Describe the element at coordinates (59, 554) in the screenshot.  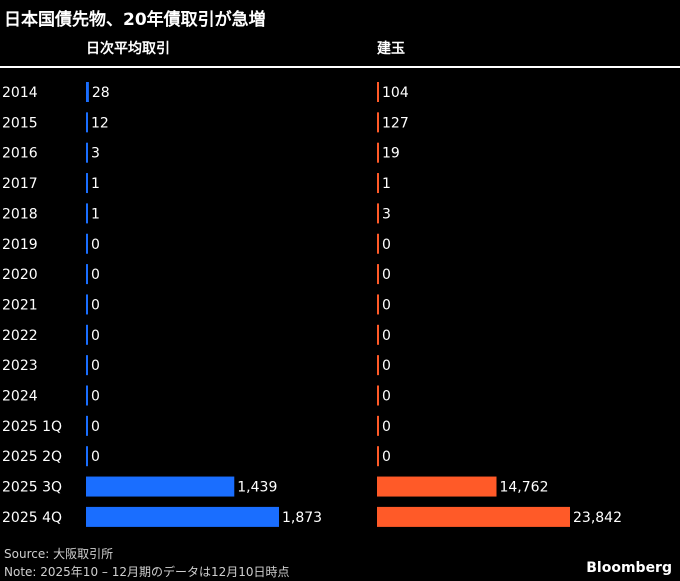
I see `source-text: Source: 大阪取引所` at that location.